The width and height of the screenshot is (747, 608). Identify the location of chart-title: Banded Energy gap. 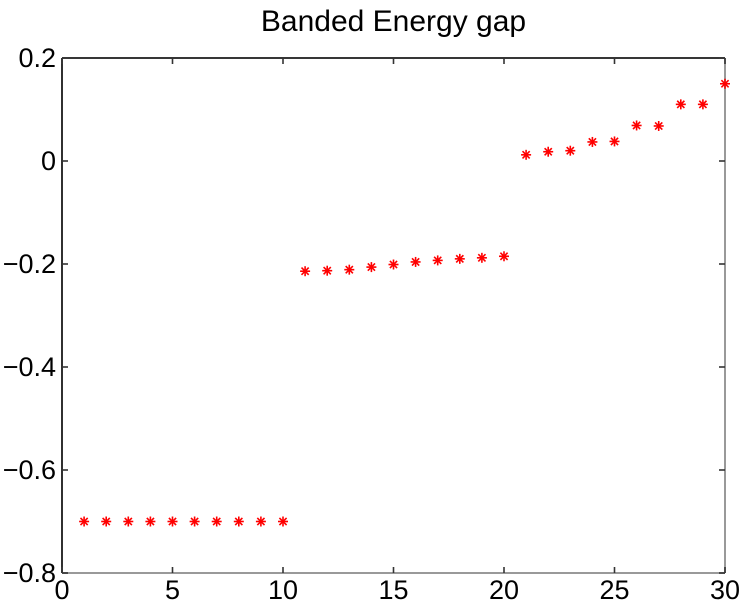
(393, 21).